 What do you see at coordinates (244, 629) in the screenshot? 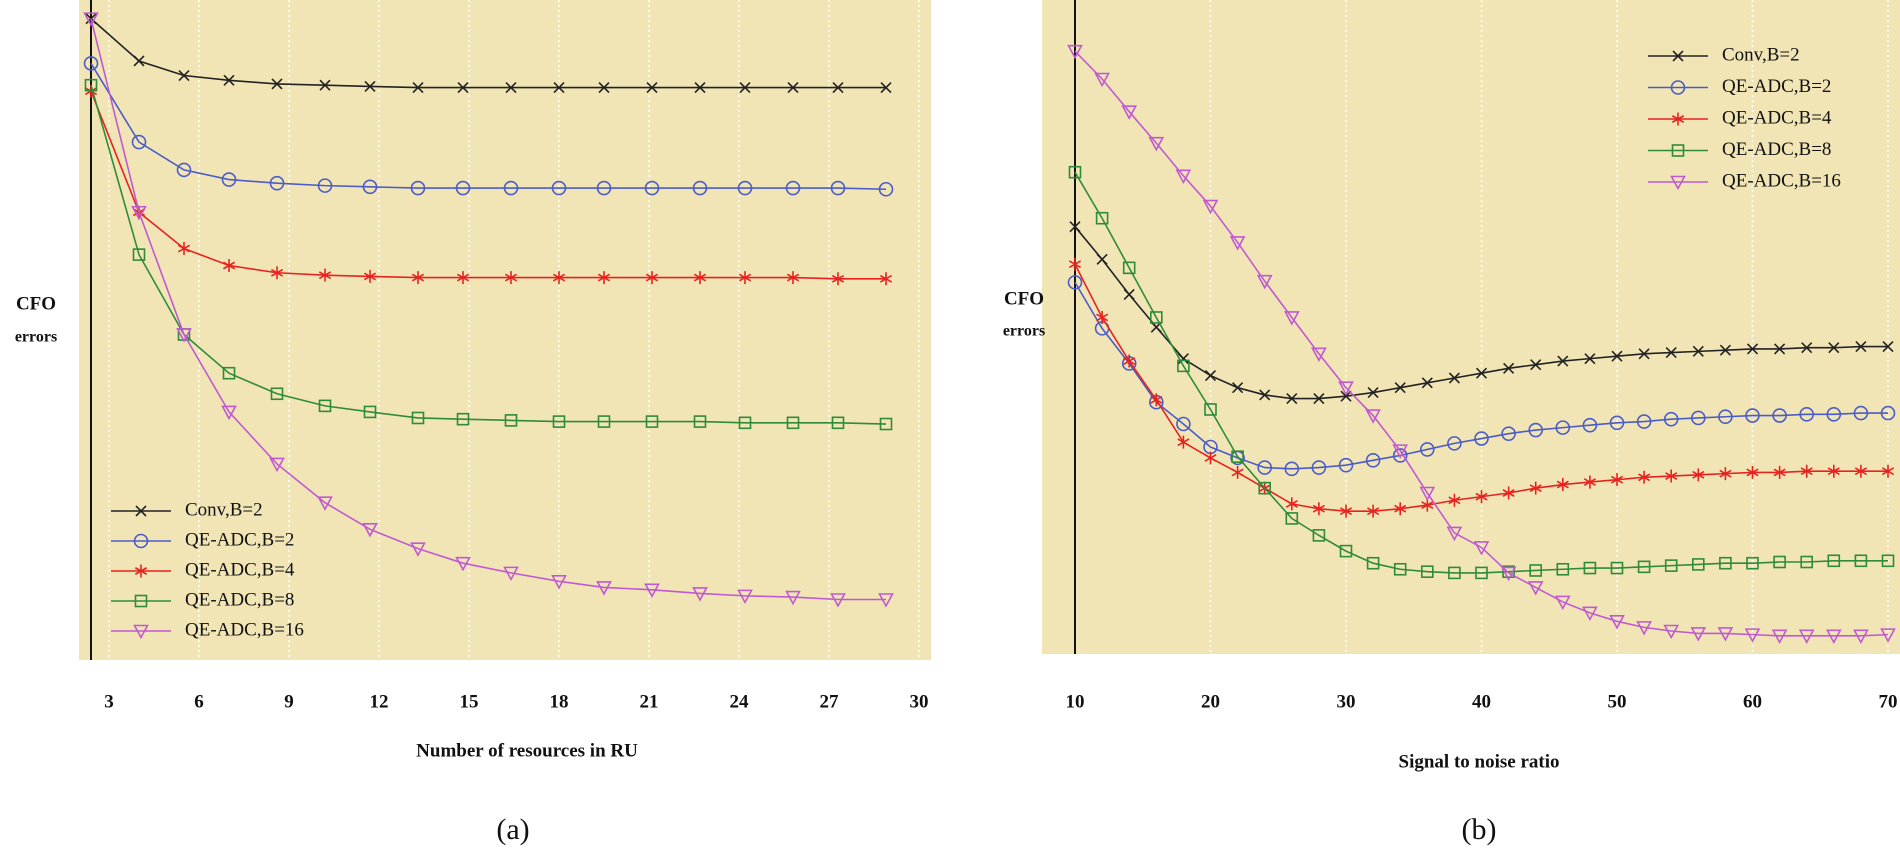
I see `legend-label: QE-ADC,B=16` at bounding box center [244, 629].